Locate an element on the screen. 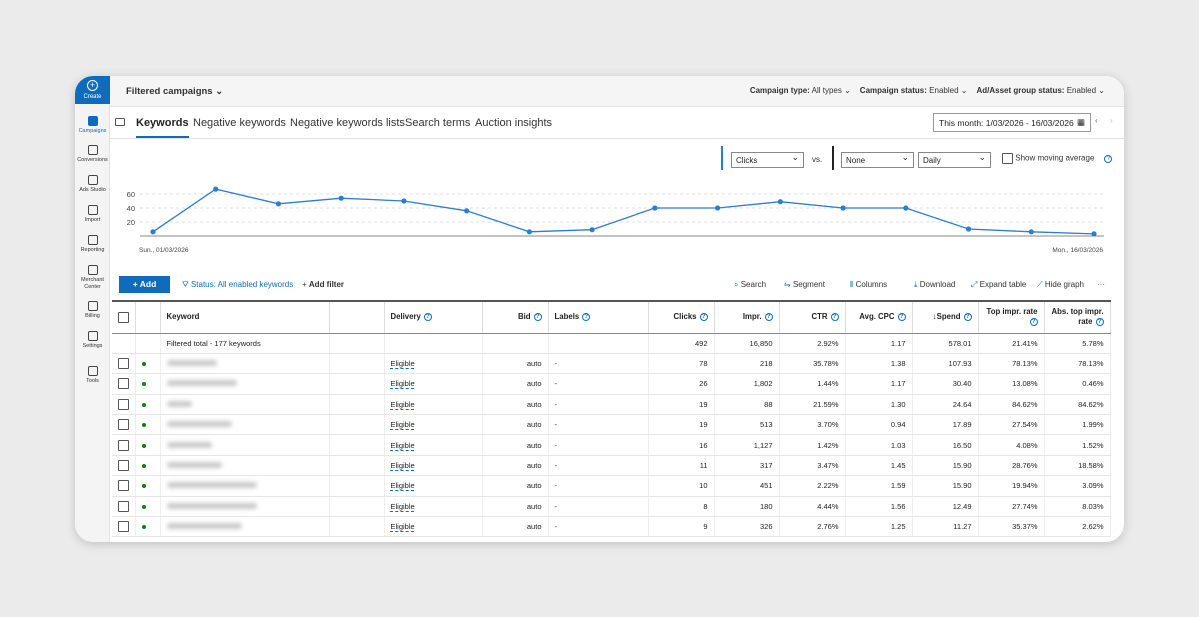 This screenshot has width=1199, height=617. header-text: Avg. CPC is located at coordinates (877, 317).